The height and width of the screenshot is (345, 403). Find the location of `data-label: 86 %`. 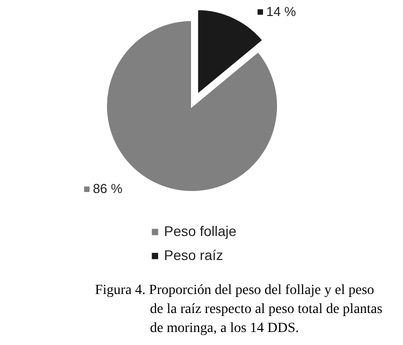

data-label: 86 % is located at coordinates (107, 188).